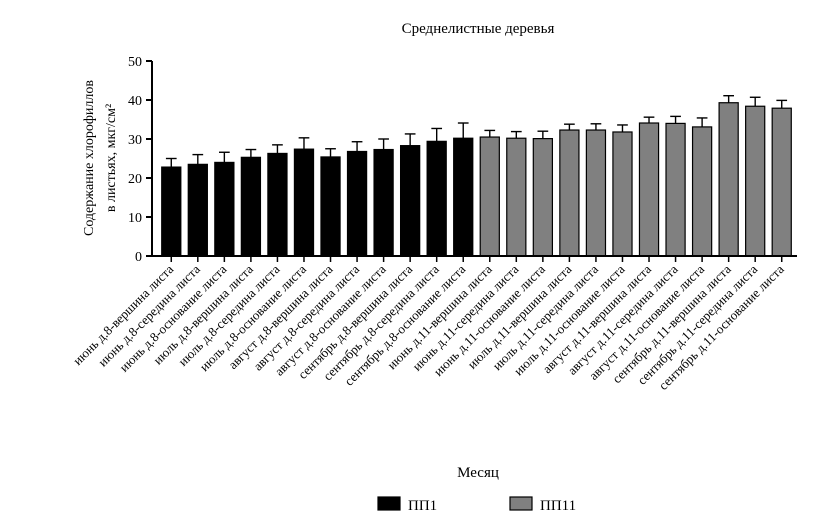  What do you see at coordinates (89, 158) in the screenshot?
I see `y-axis-label-line1: Содержание хлорофиллов` at bounding box center [89, 158].